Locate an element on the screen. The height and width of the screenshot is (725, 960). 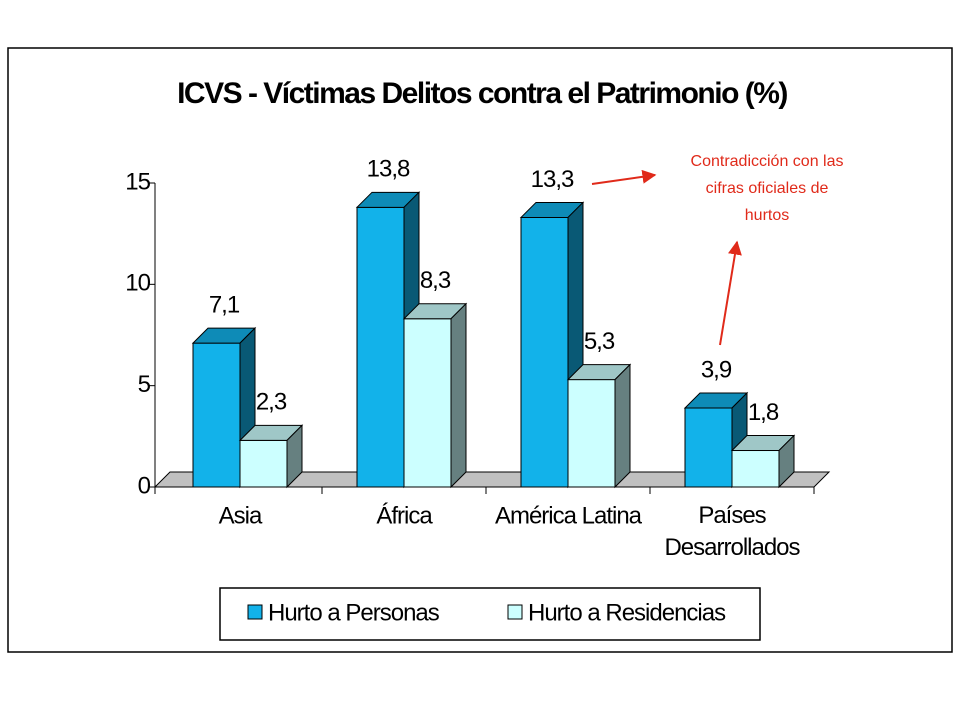
x-tick-label: Asia is located at coordinates (241, 515).